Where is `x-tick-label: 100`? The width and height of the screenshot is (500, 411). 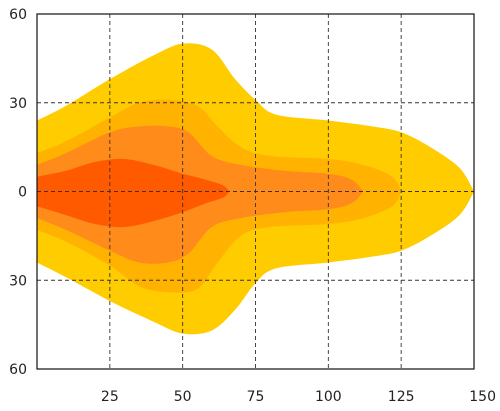
x-tick-label: 100 is located at coordinates (328, 397).